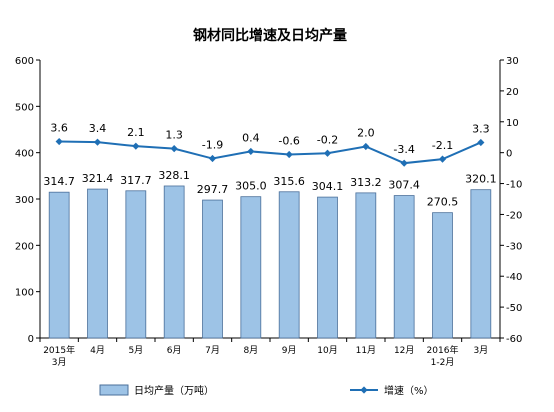 This screenshot has width=554, height=412. I want to click on bar-data-label: 314.7, so click(59, 181).